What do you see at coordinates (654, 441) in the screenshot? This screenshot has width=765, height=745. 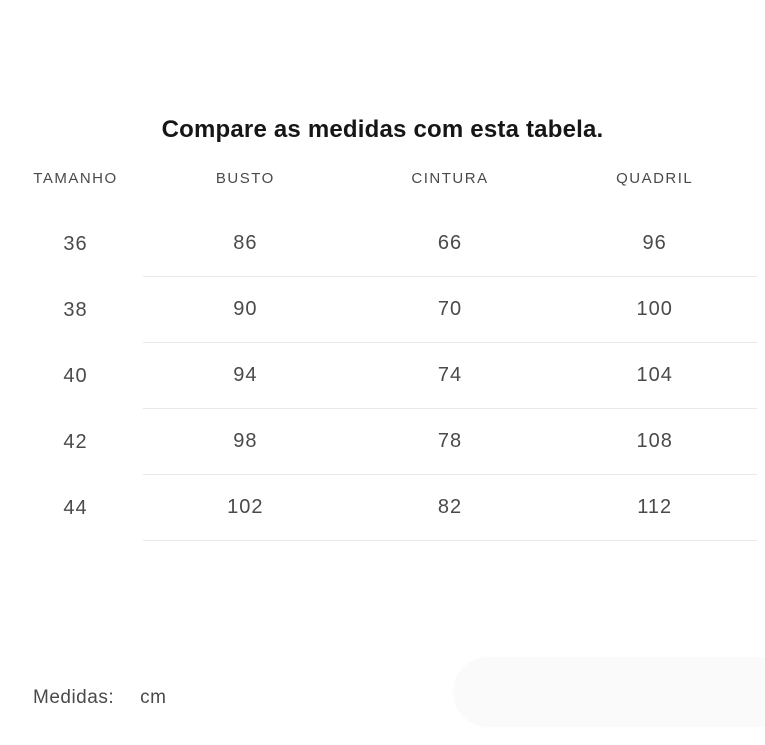 I see `table-cell: 108` at bounding box center [654, 441].